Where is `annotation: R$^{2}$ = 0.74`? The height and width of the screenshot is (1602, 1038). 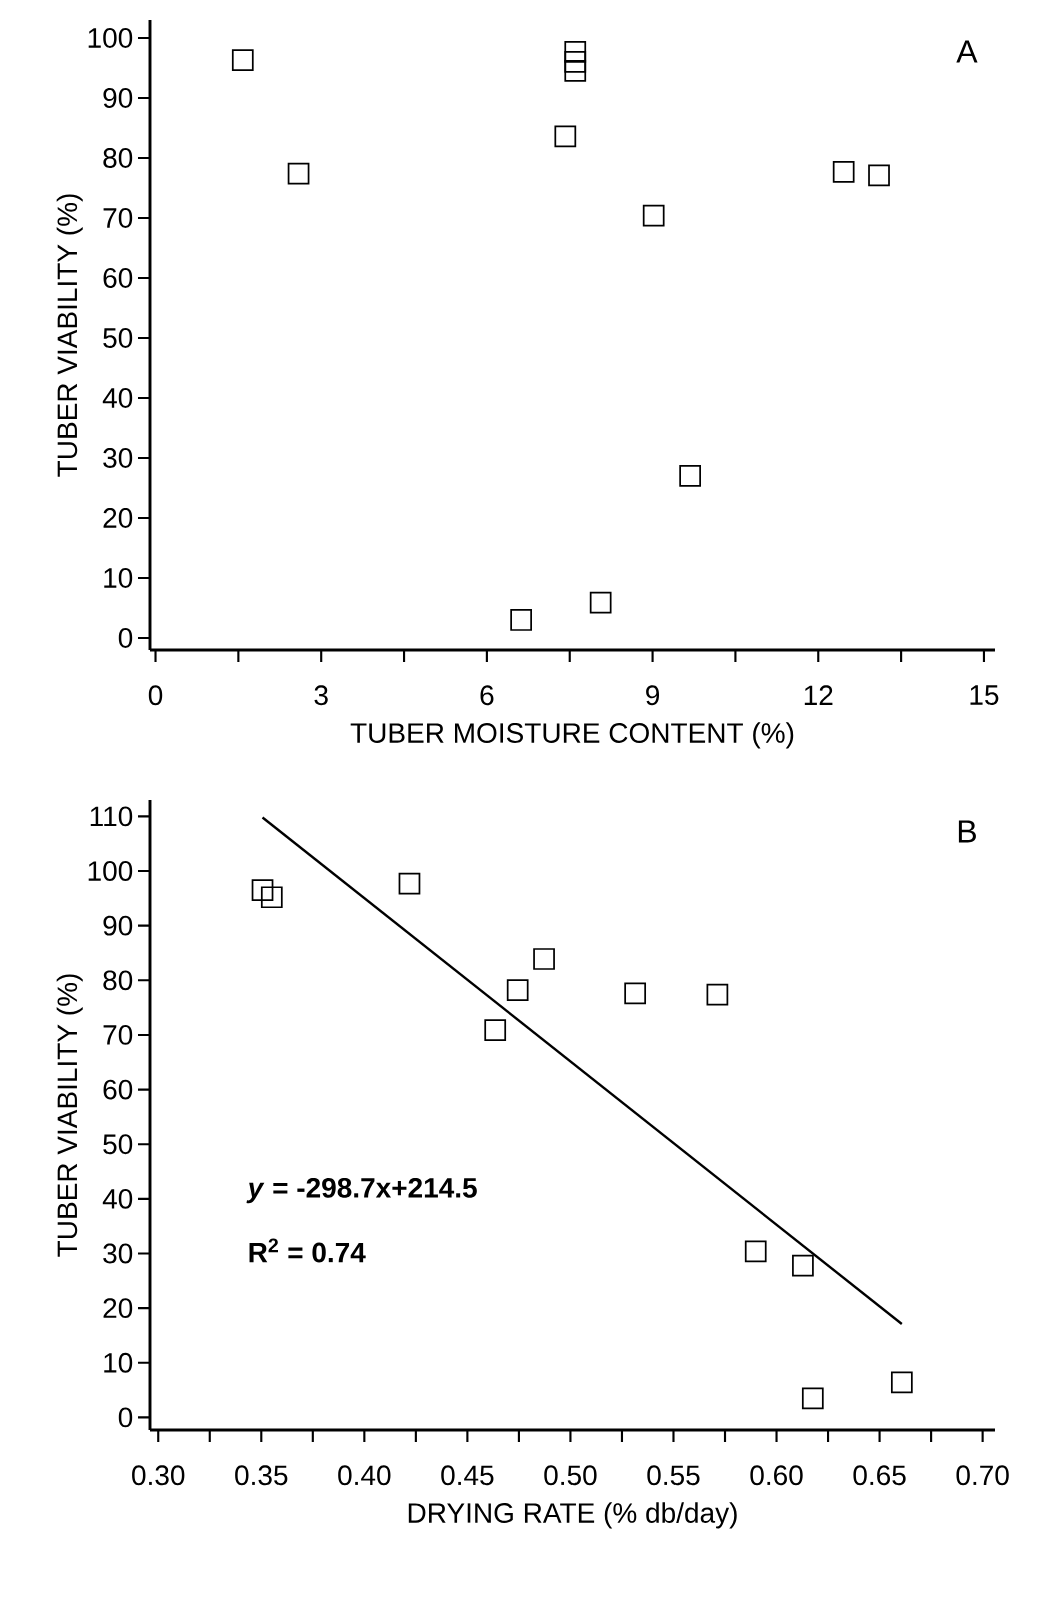
annotation: R$^{2}$ = 0.74 is located at coordinates (307, 1250).